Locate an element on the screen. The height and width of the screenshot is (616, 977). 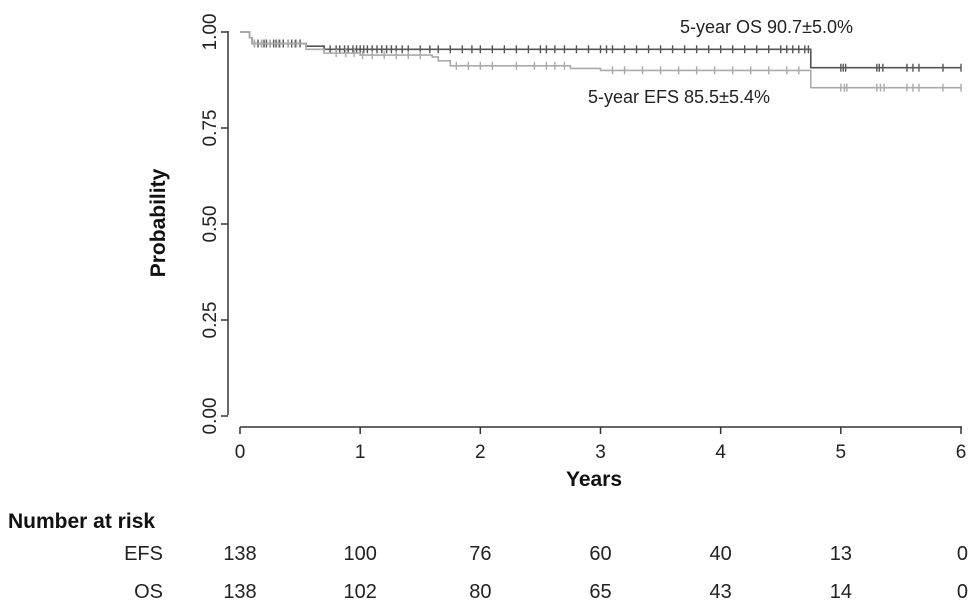
risk-value-efs: 138 is located at coordinates (239, 554).